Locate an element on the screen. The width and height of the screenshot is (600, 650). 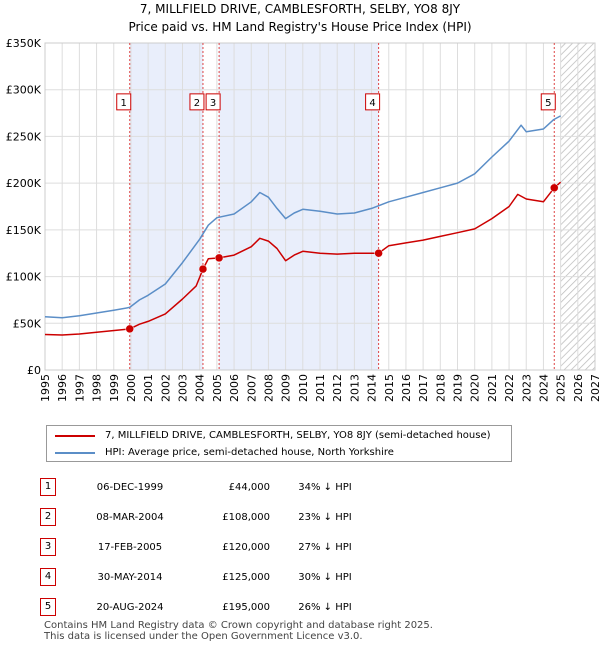
transaction-date-cell: 08-MAR-2004 is located at coordinates (130, 517).